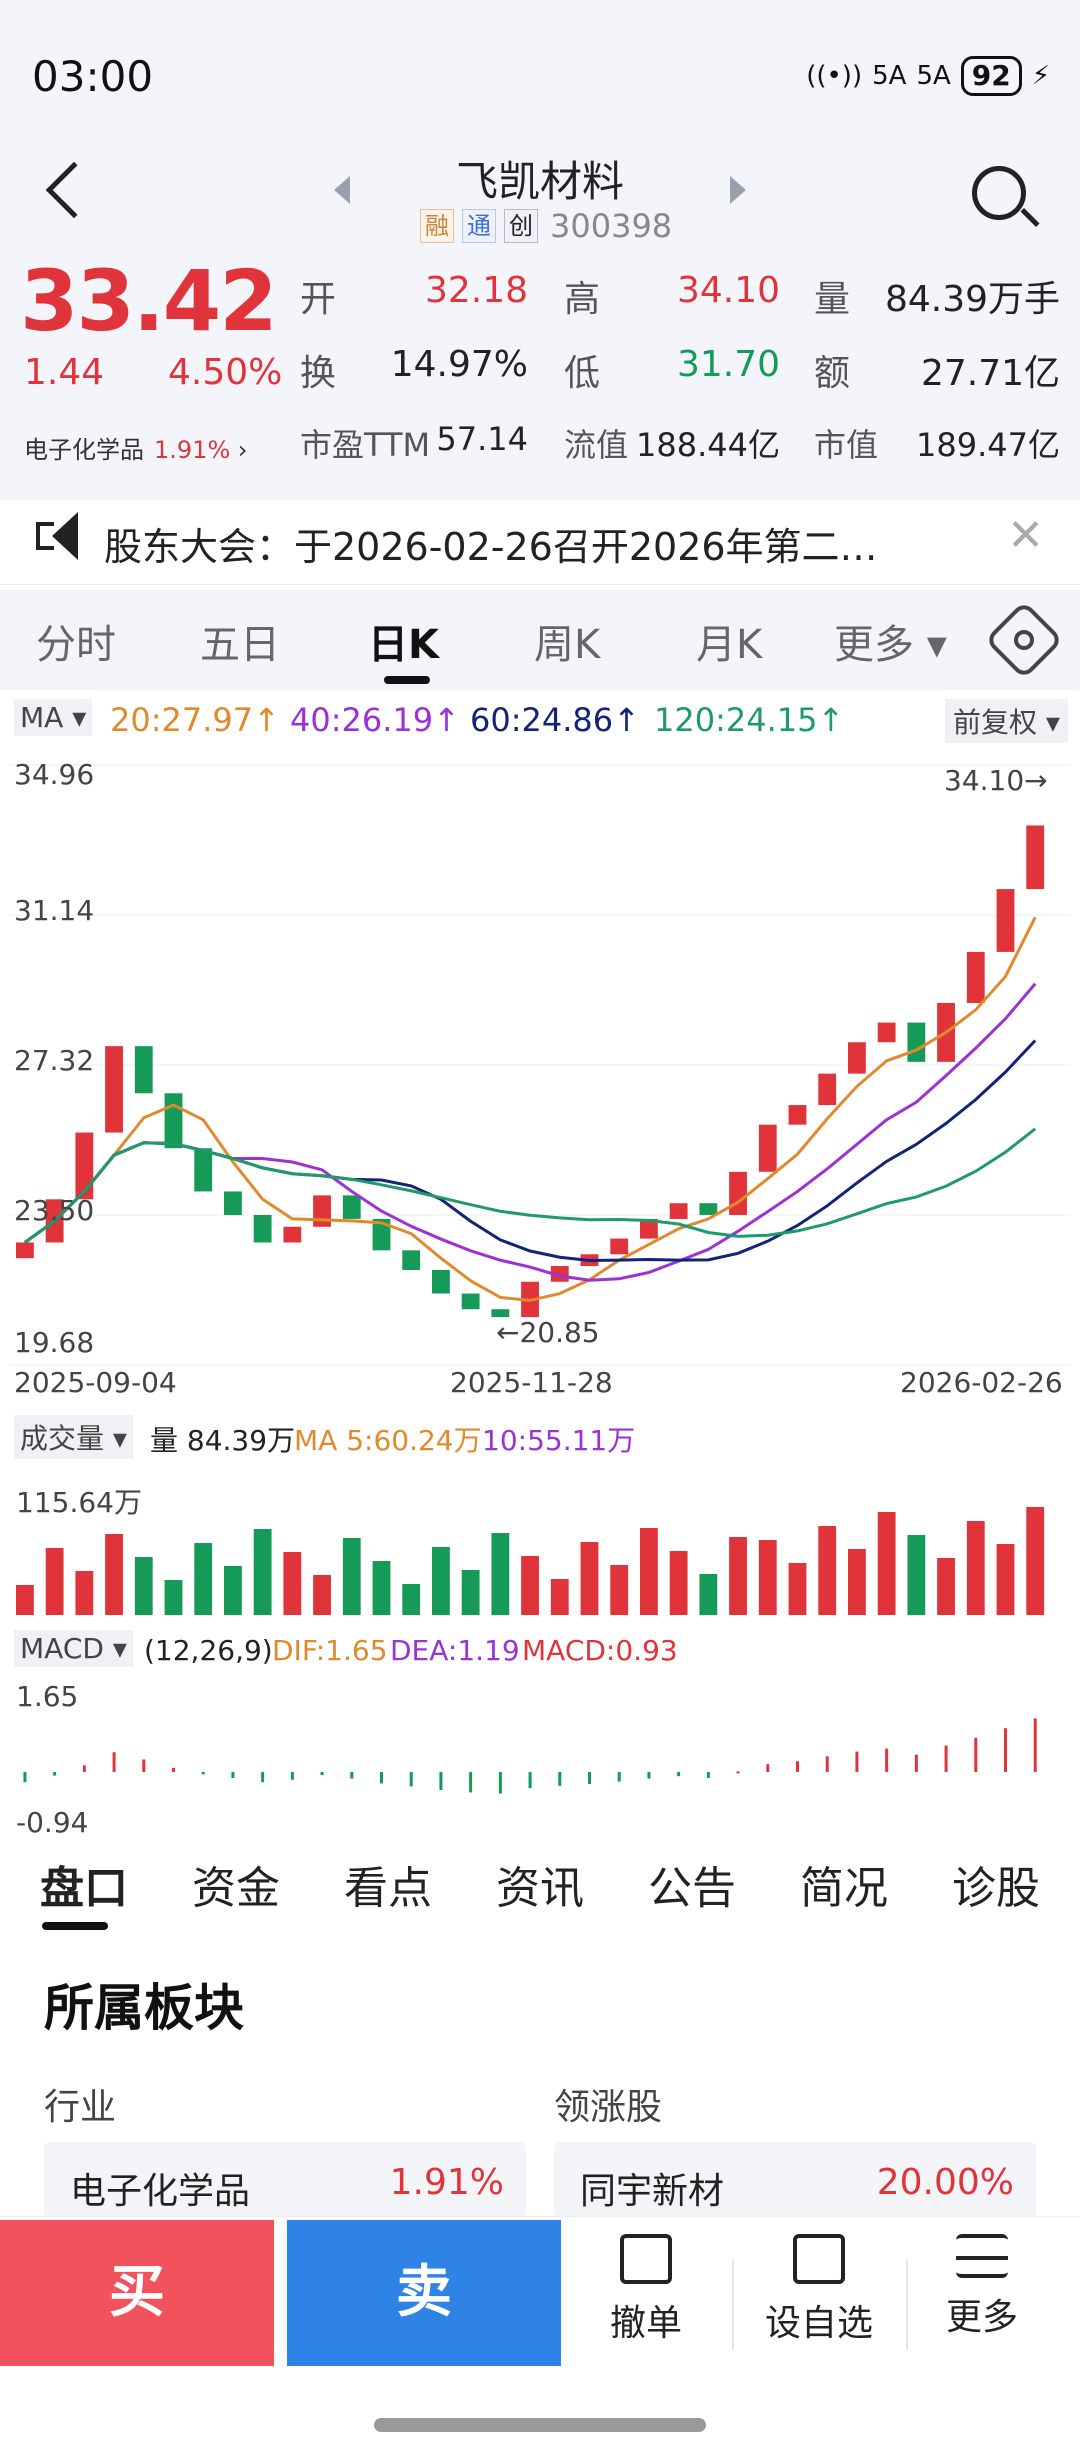 The image size is (1080, 2449). What do you see at coordinates (1006, 721) in the screenshot?
I see `adjust-select: 前复权 ▾` at bounding box center [1006, 721].